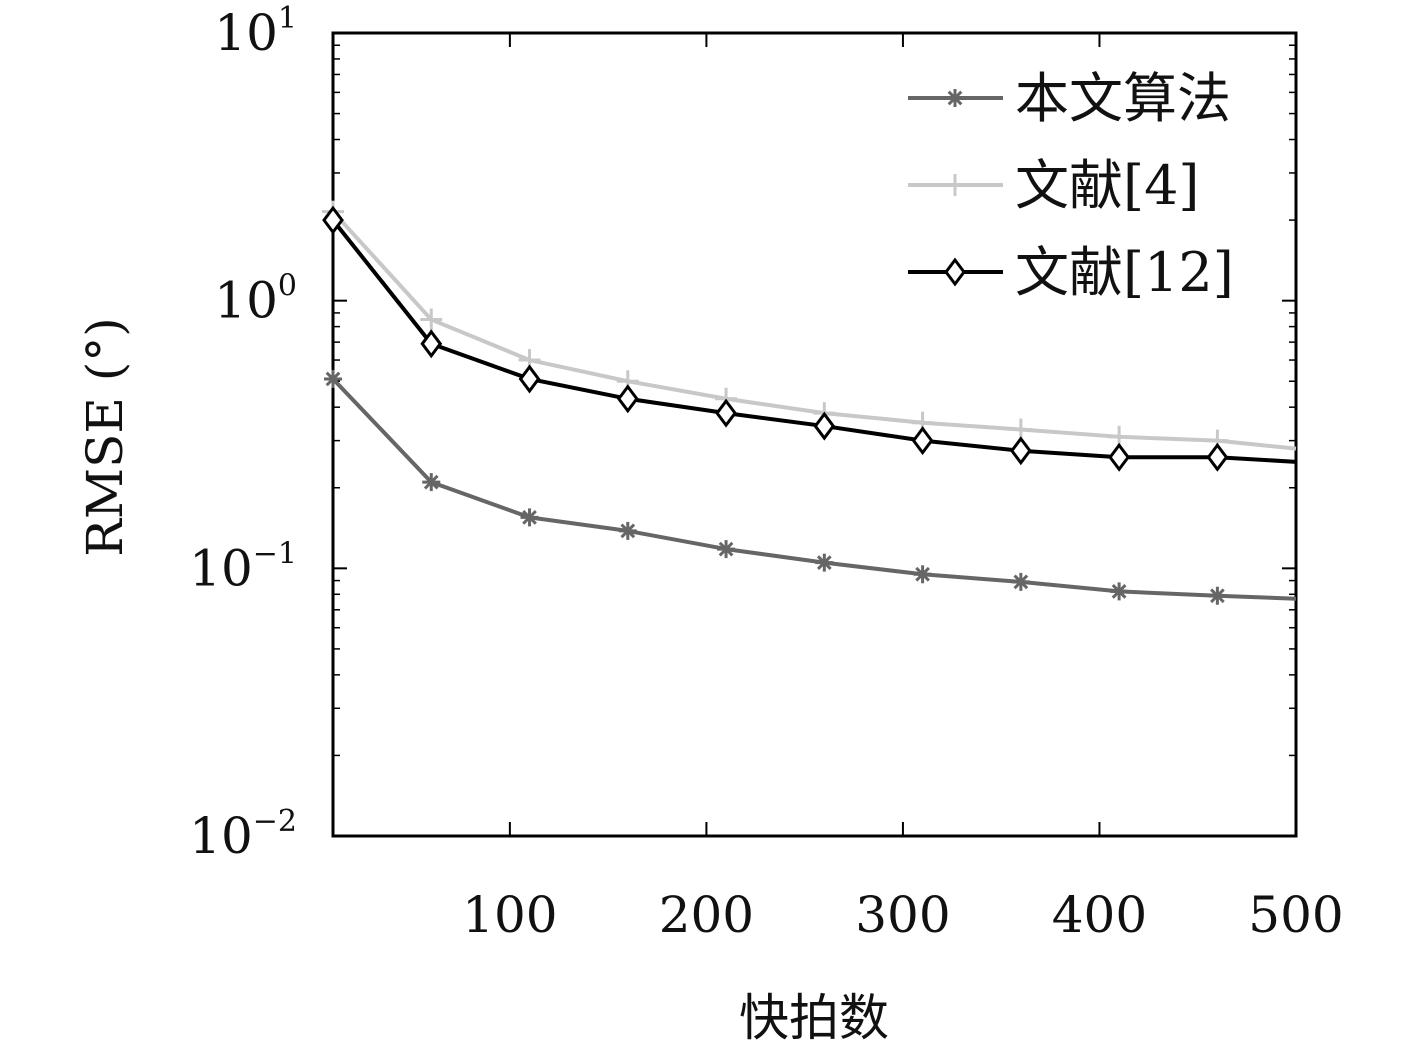 The height and width of the screenshot is (1051, 1417). What do you see at coordinates (1123, 98) in the screenshot?
I see `legend-label: 本文算法` at bounding box center [1123, 98].